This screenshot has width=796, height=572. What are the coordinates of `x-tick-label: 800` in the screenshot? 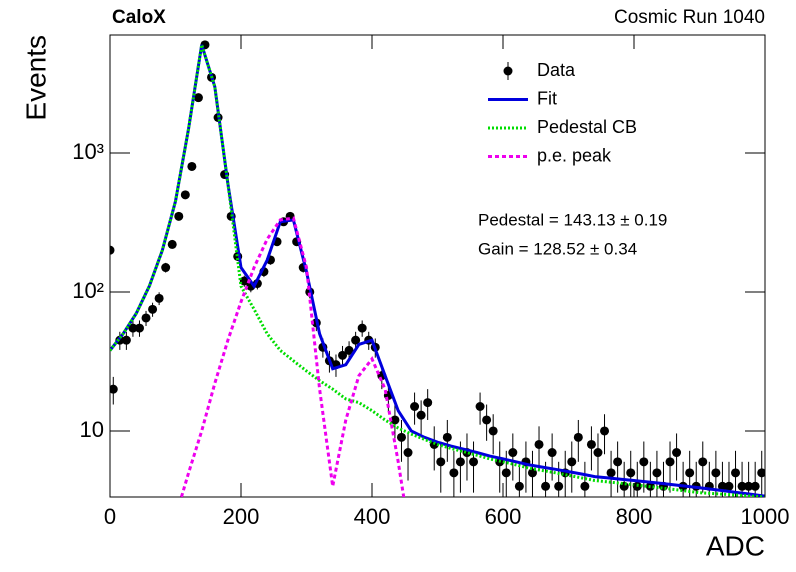 It's located at (634, 516).